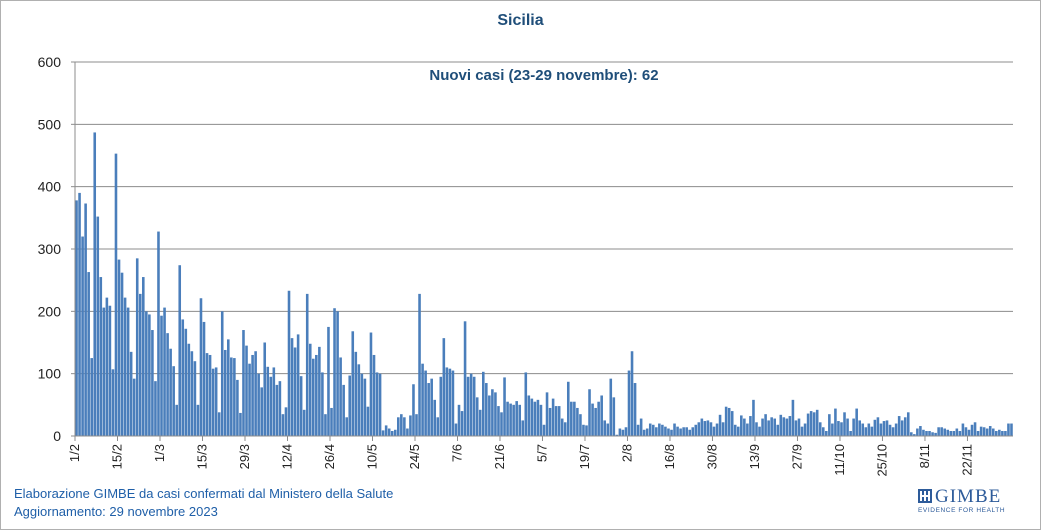 The image size is (1041, 530). Describe the element at coordinates (414, 456) in the screenshot. I see `x-tick-label: 24/5` at that location.